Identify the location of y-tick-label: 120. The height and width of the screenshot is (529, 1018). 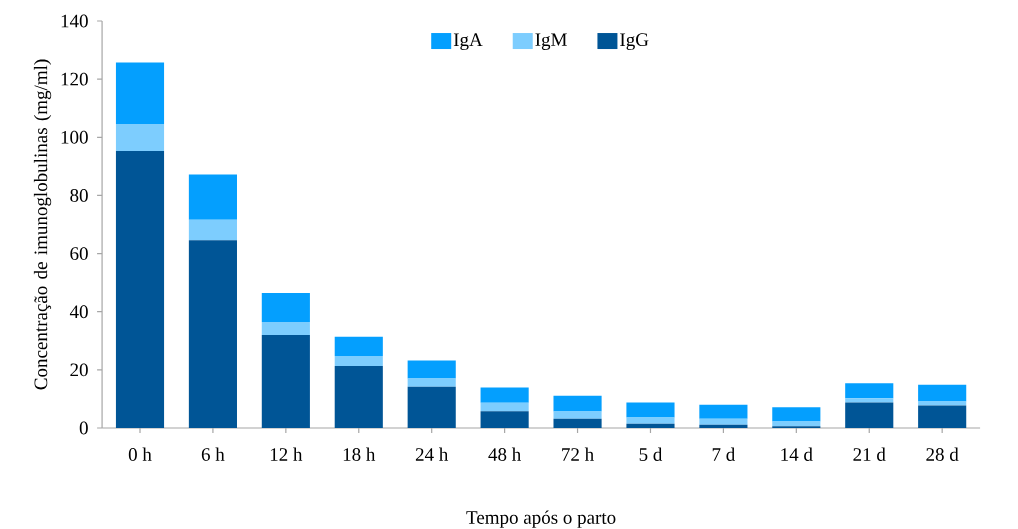
(74, 79).